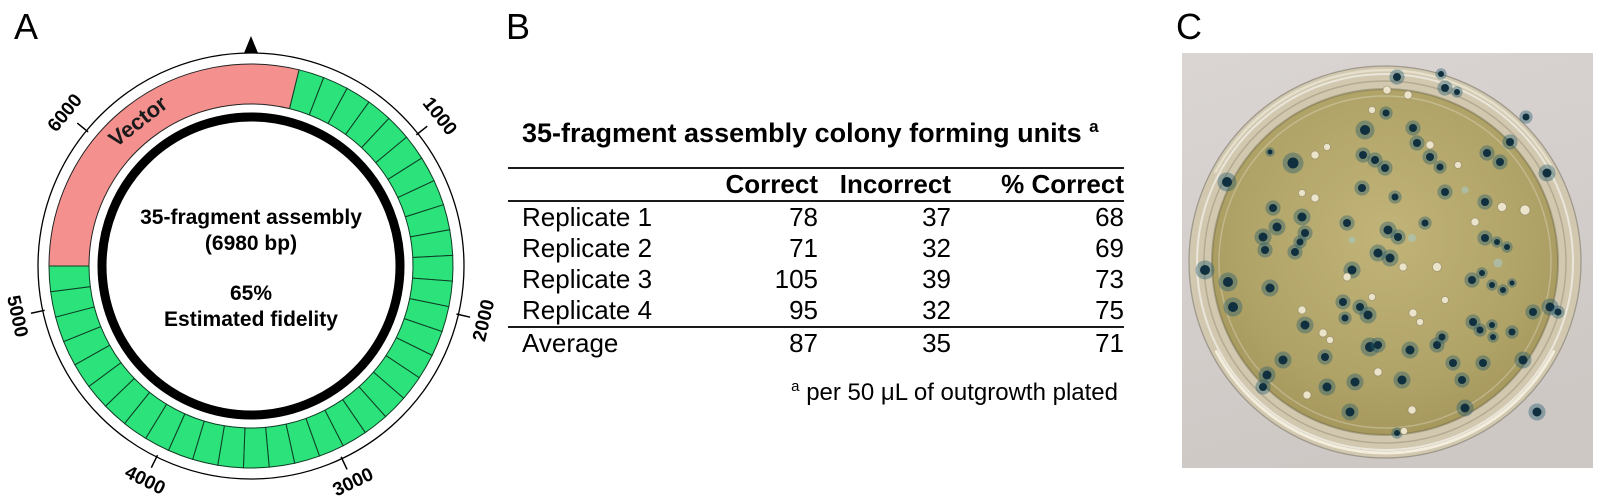  I want to click on cell-incorrect: 37, so click(936, 217).